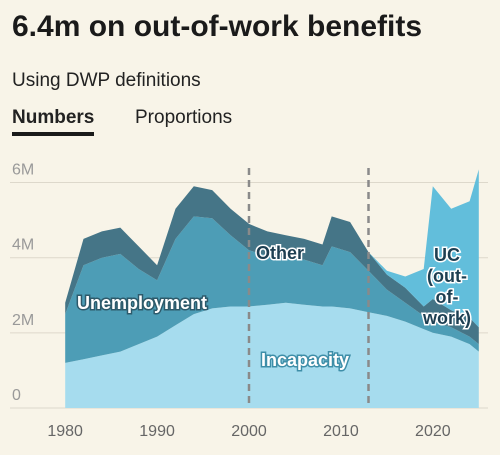 This screenshot has width=500, height=455. I want to click on y-tick-label: 0, so click(16, 395).